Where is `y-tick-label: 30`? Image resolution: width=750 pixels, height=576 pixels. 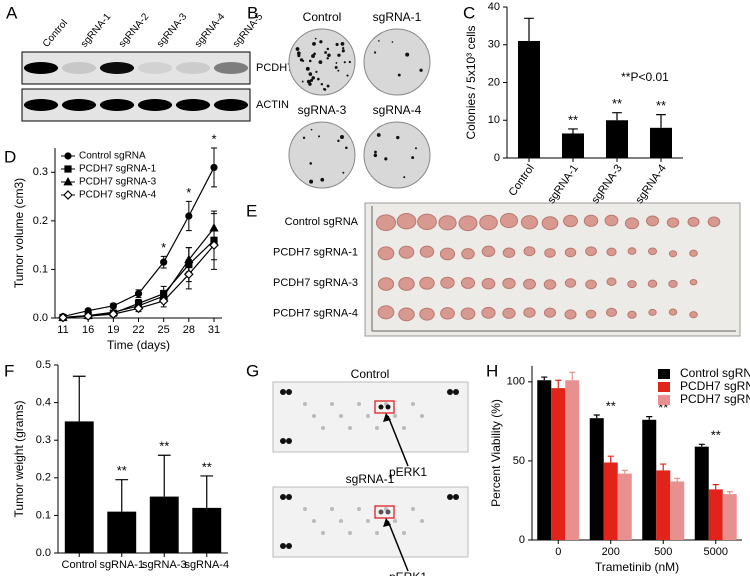 y-tick-label: 30 is located at coordinates (494, 45).